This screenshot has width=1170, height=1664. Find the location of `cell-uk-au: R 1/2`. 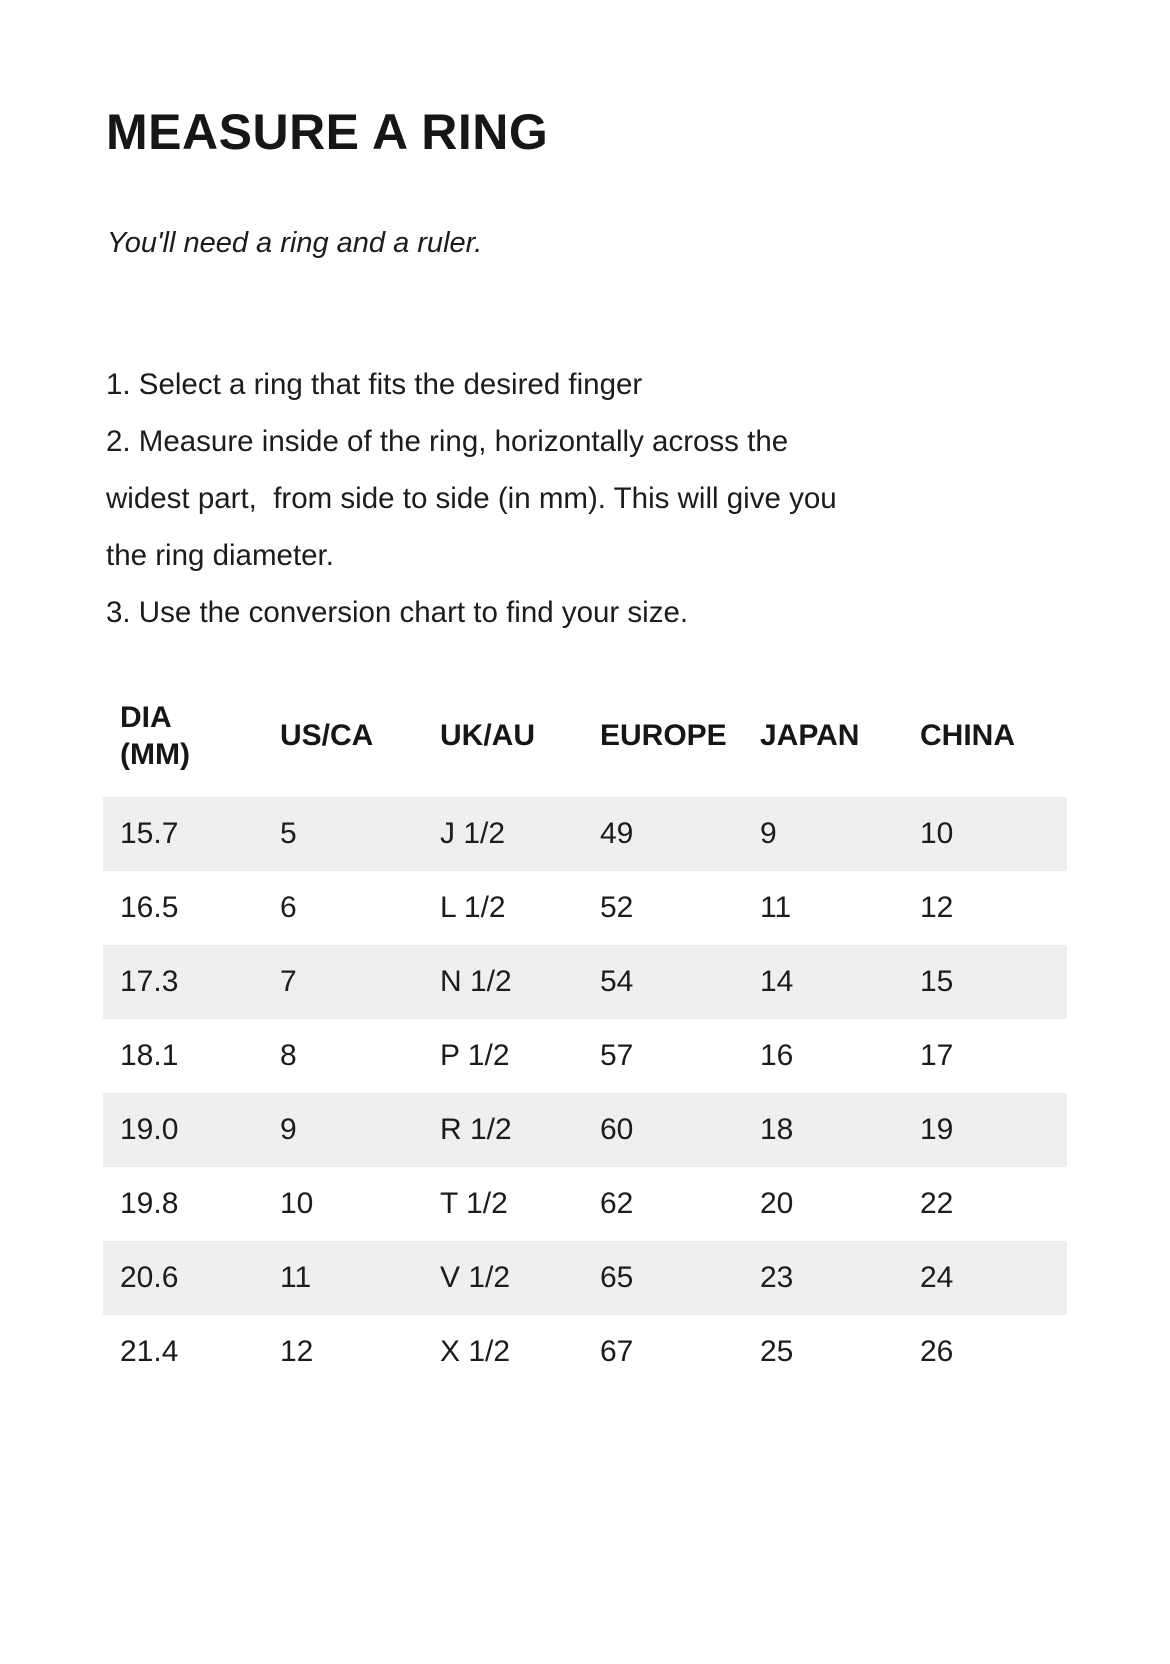

cell-uk-au: R 1/2 is located at coordinates (476, 1129).